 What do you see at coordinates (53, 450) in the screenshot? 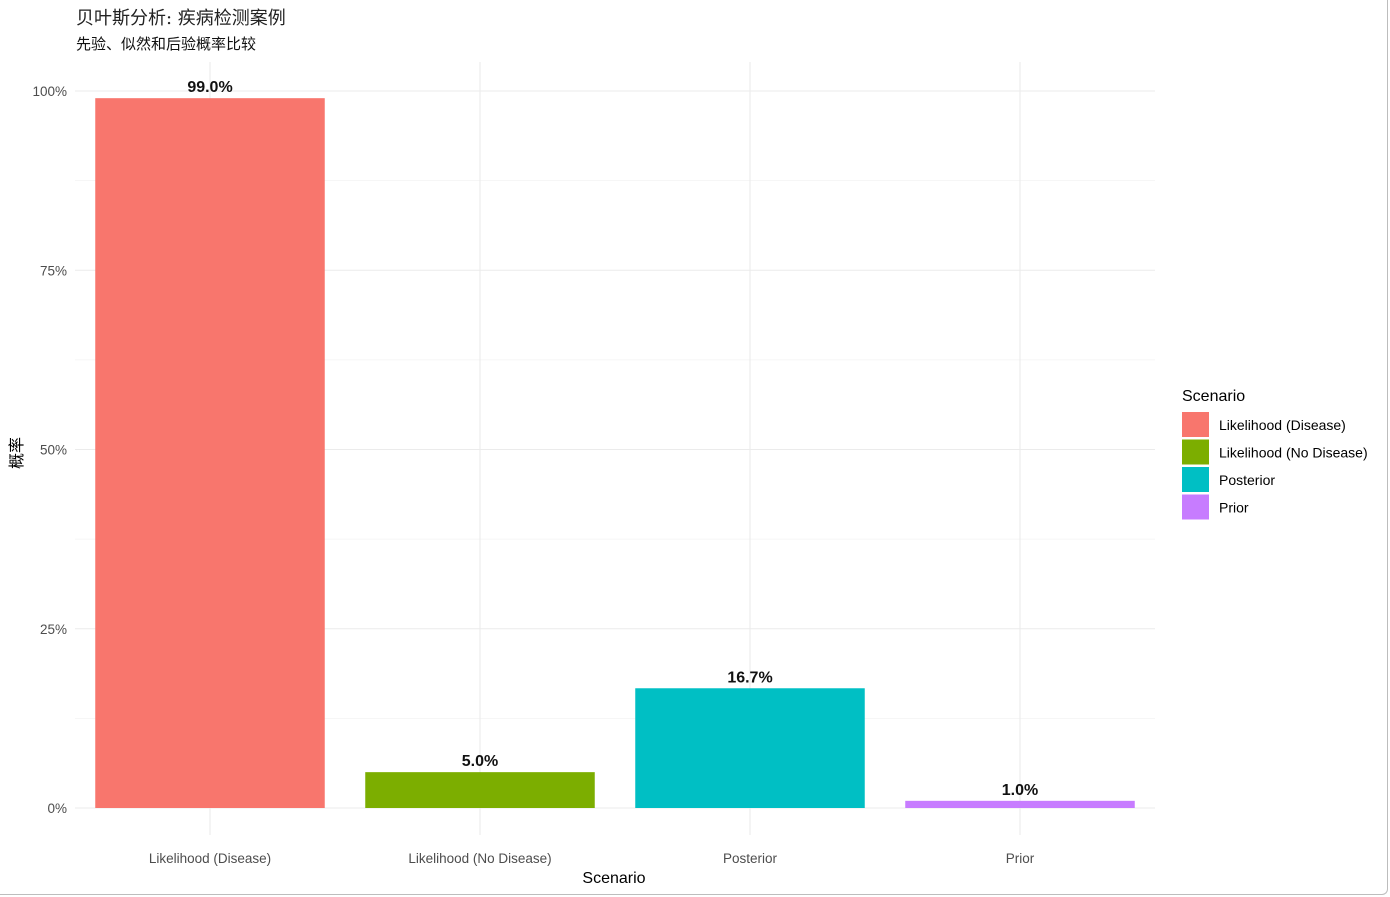
I see `y-tick-label: 50%` at bounding box center [53, 450].